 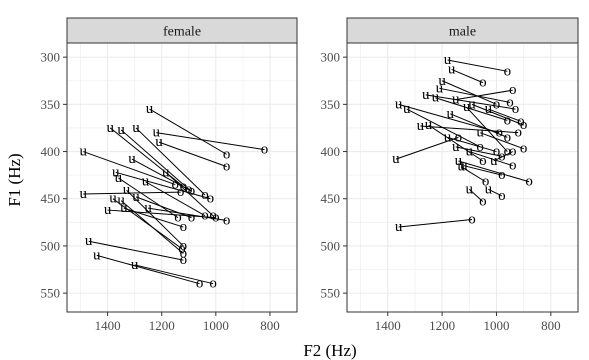 I want to click on x-axis-title: F2 (Hz), so click(x=329, y=350).